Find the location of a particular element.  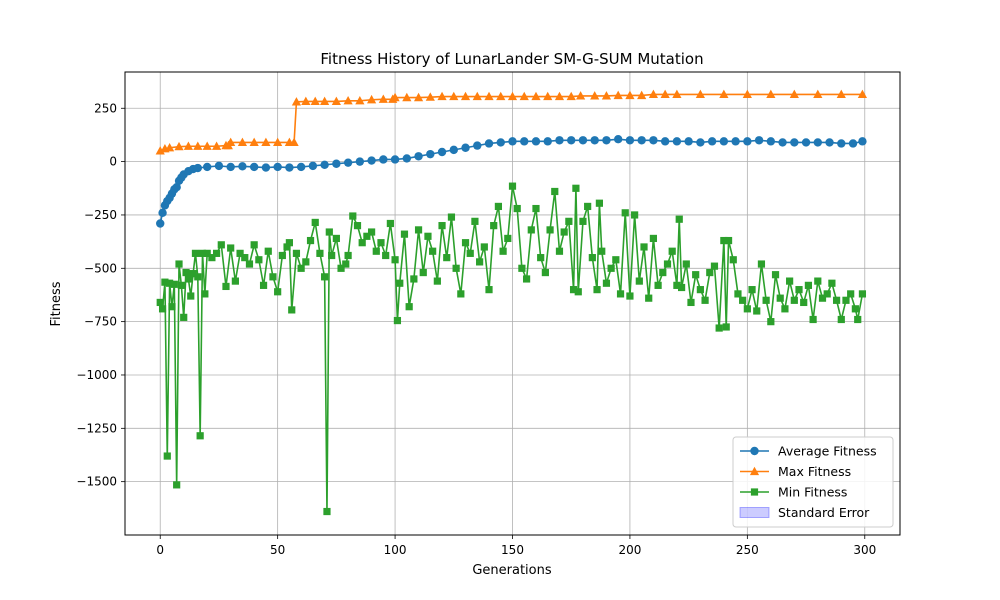

y-axis-label: Fitness is located at coordinates (56, 303).